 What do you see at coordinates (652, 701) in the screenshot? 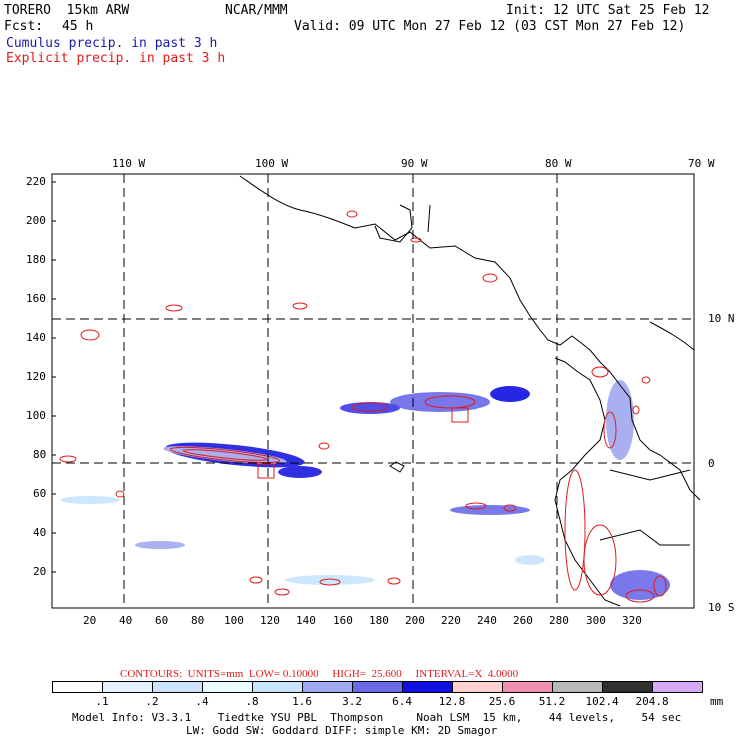
I see `legend-value: 204.8` at bounding box center [652, 701].